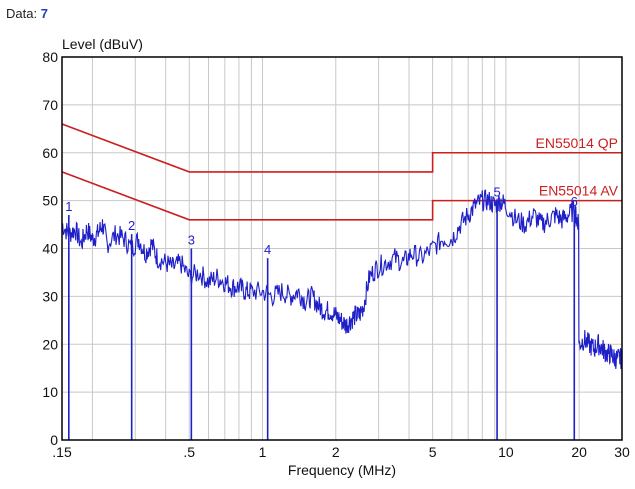 The height and width of the screenshot is (489, 635). Describe the element at coordinates (433, 452) in the screenshot. I see `x-tick-label: 5` at that location.